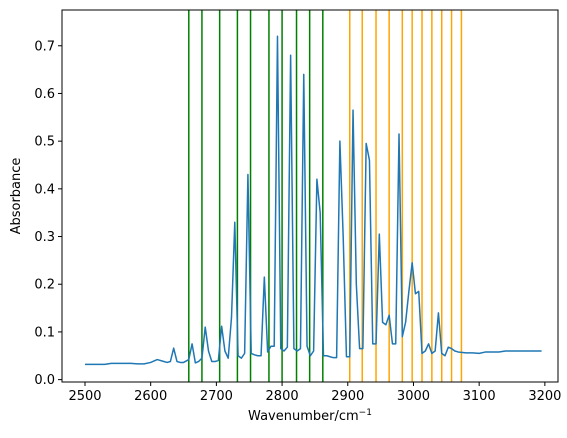  I want to click on y-tick-label: 0.3, so click(44, 237).